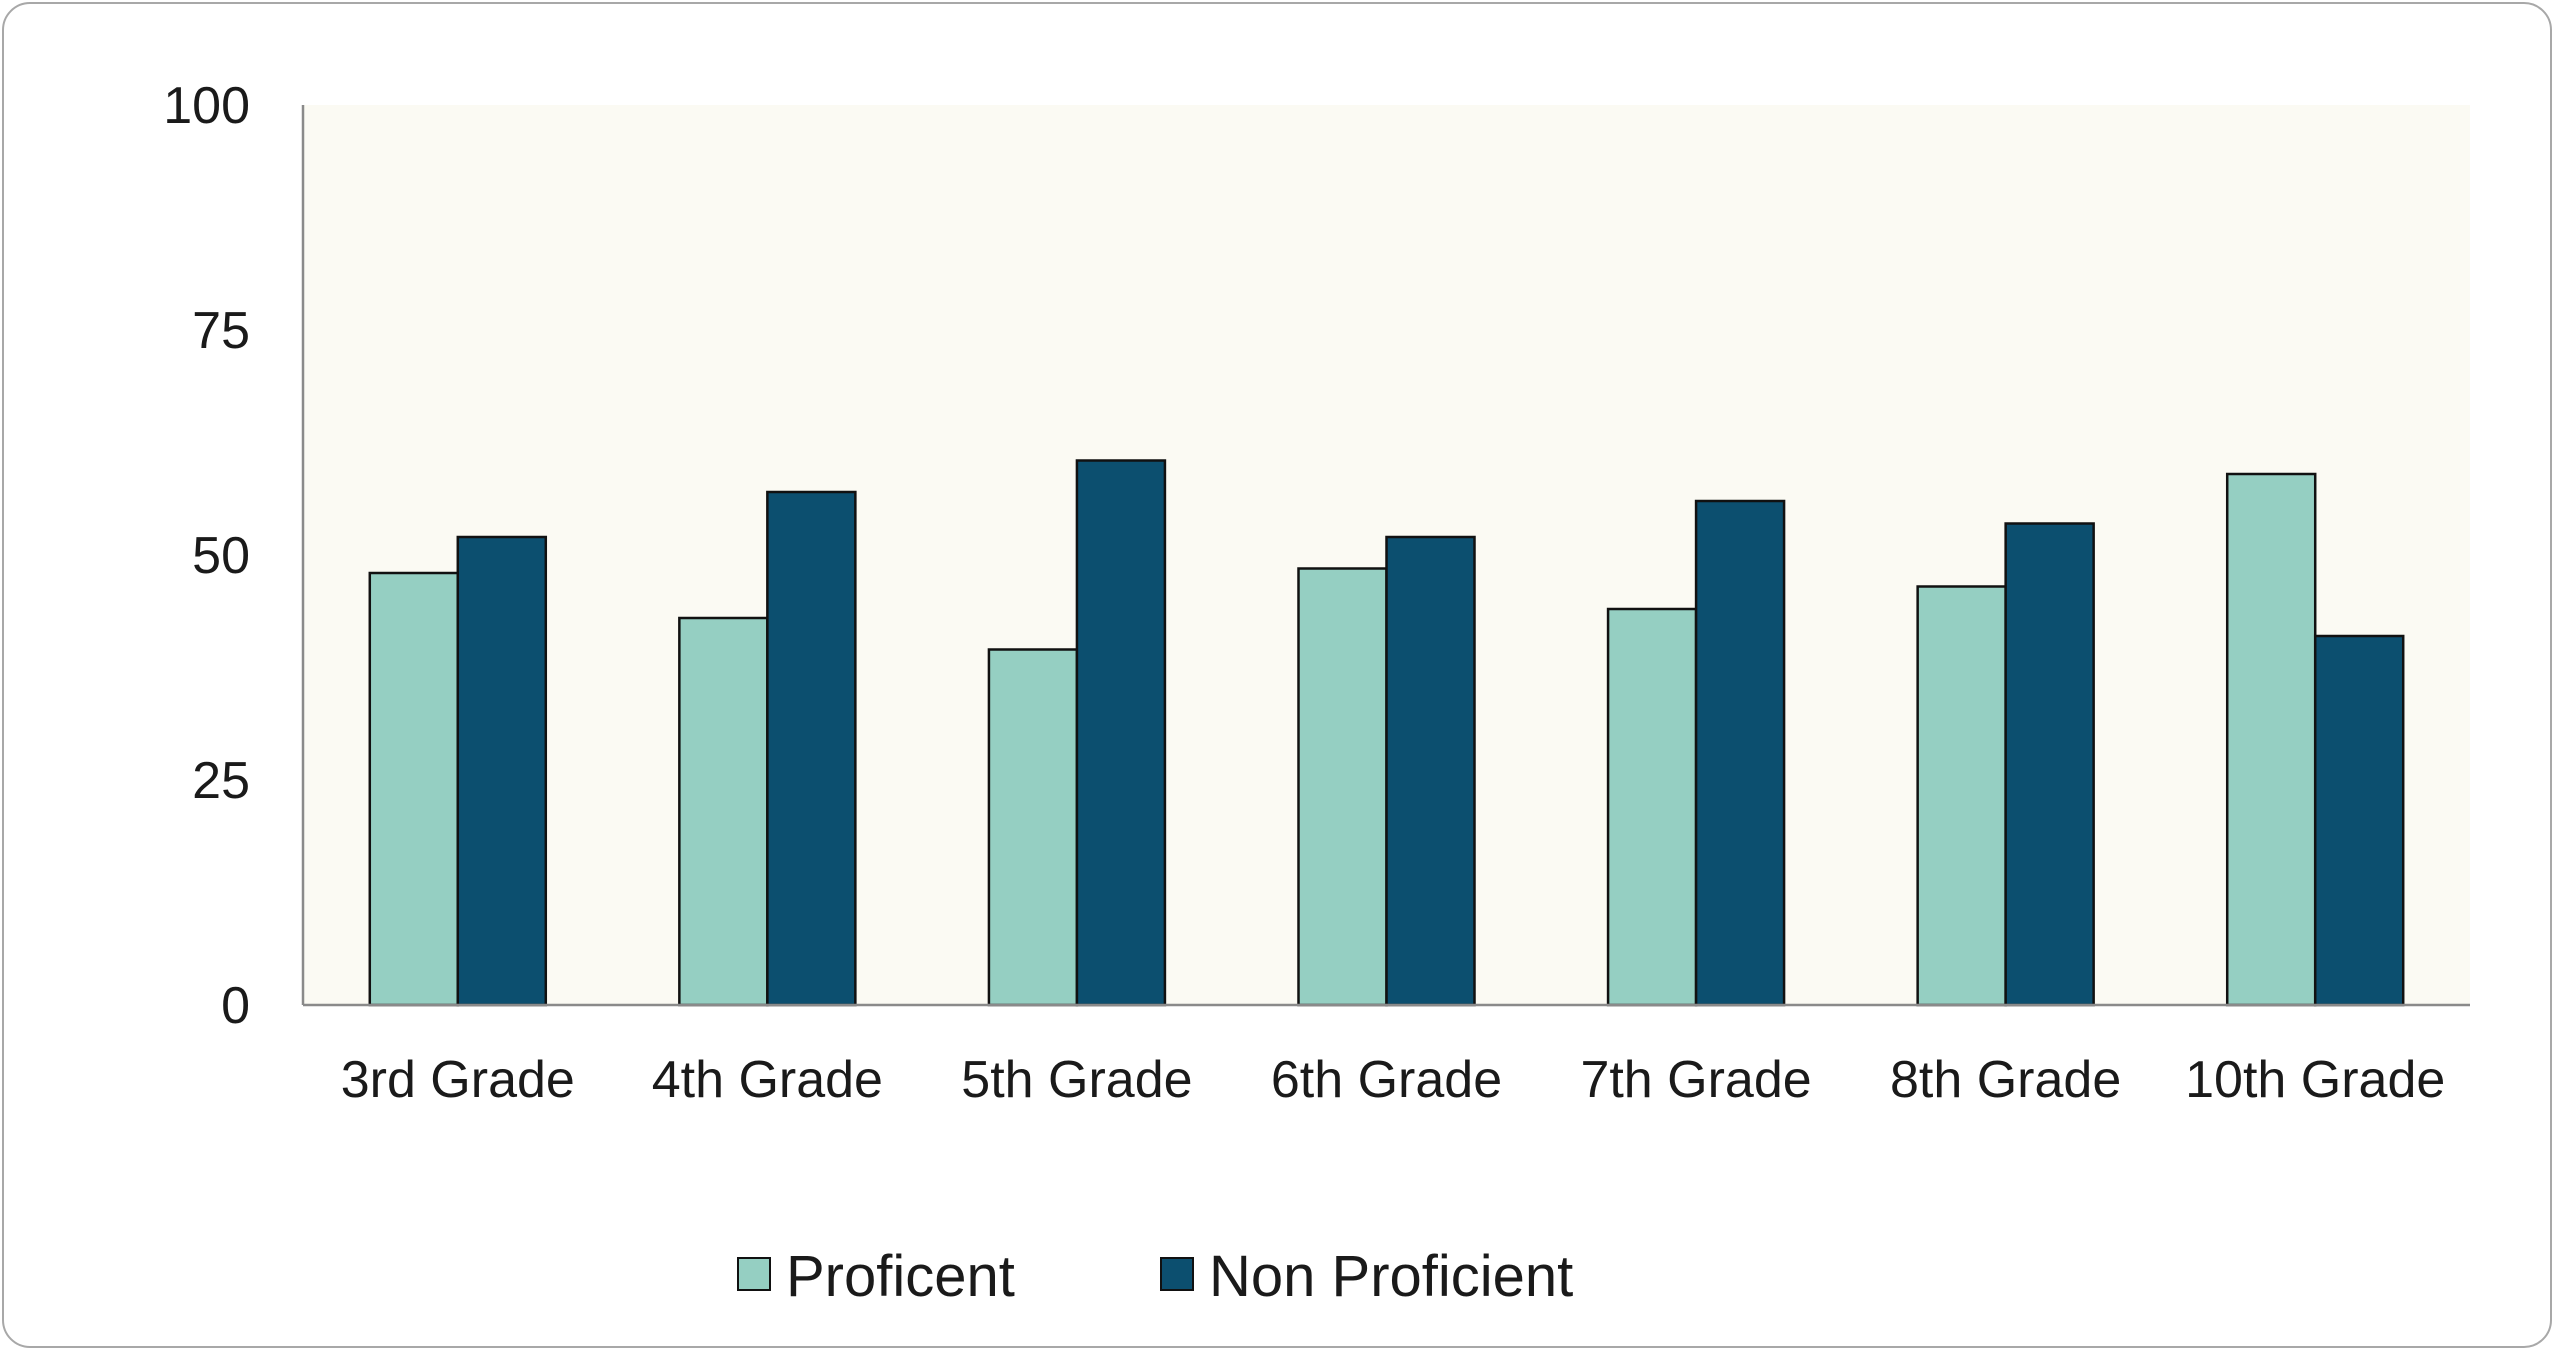 This screenshot has width=2560, height=1355. What do you see at coordinates (235, 1006) in the screenshot?
I see `y-tick-label: 0` at bounding box center [235, 1006].